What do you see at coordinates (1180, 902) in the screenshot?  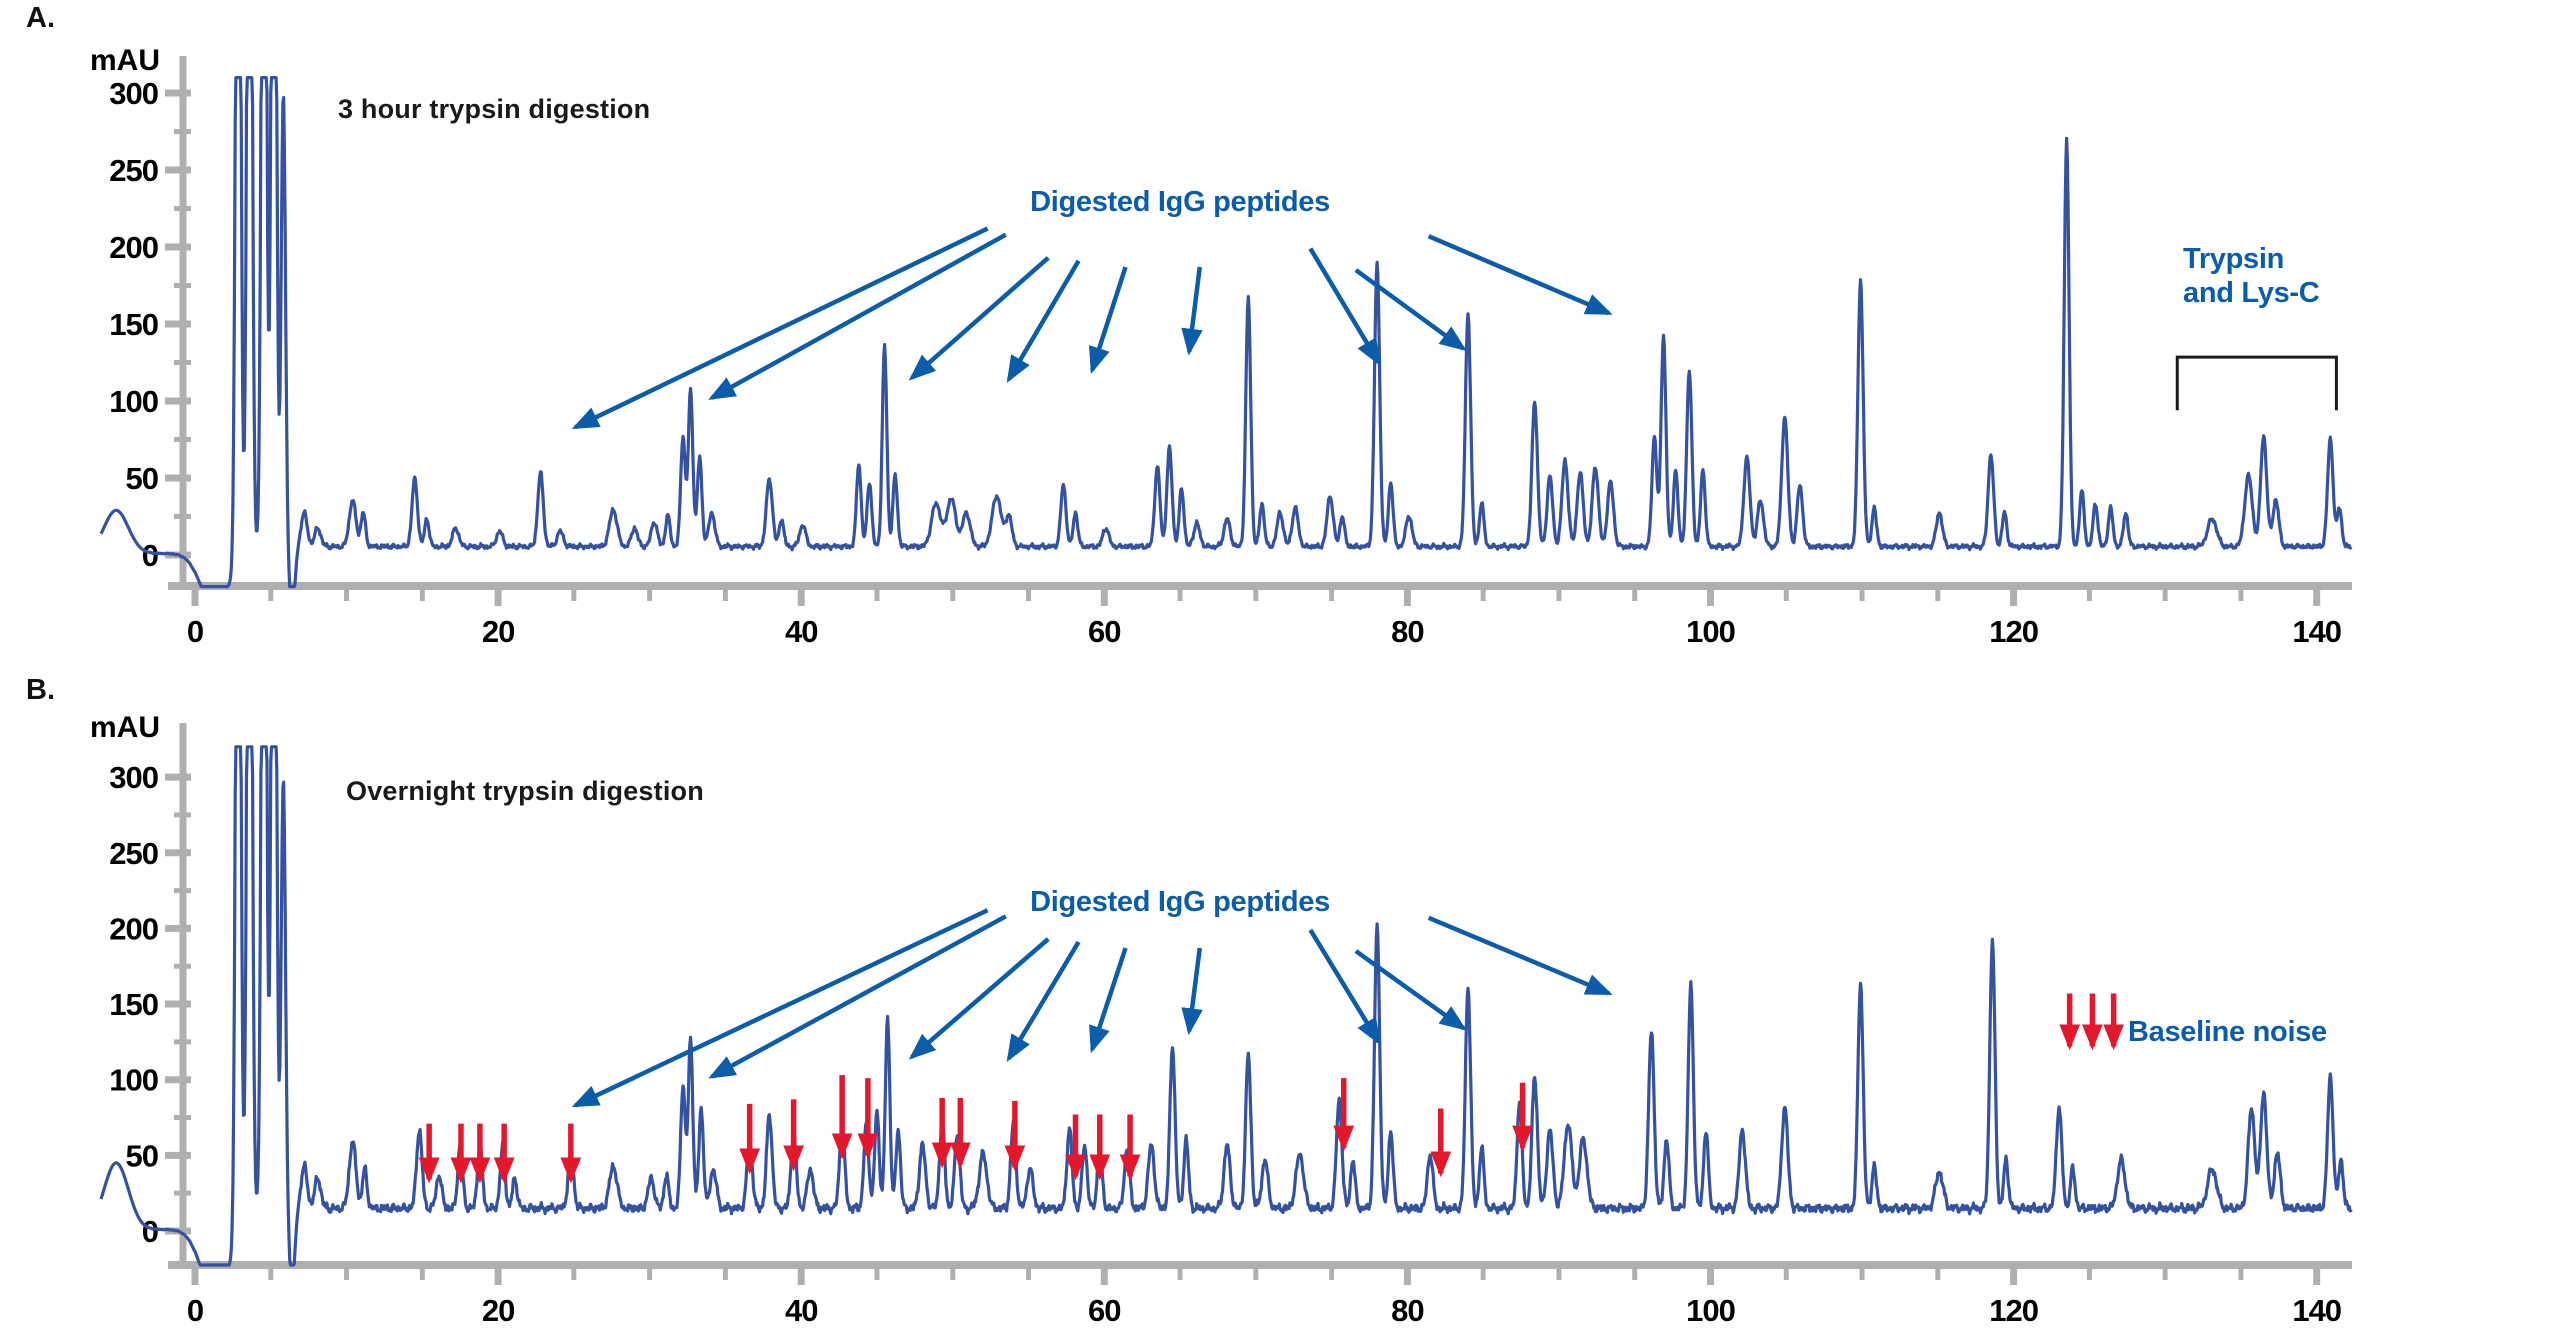 I see `panel-b-digested-igg-label: Digested IgG peptides` at bounding box center [1180, 902].